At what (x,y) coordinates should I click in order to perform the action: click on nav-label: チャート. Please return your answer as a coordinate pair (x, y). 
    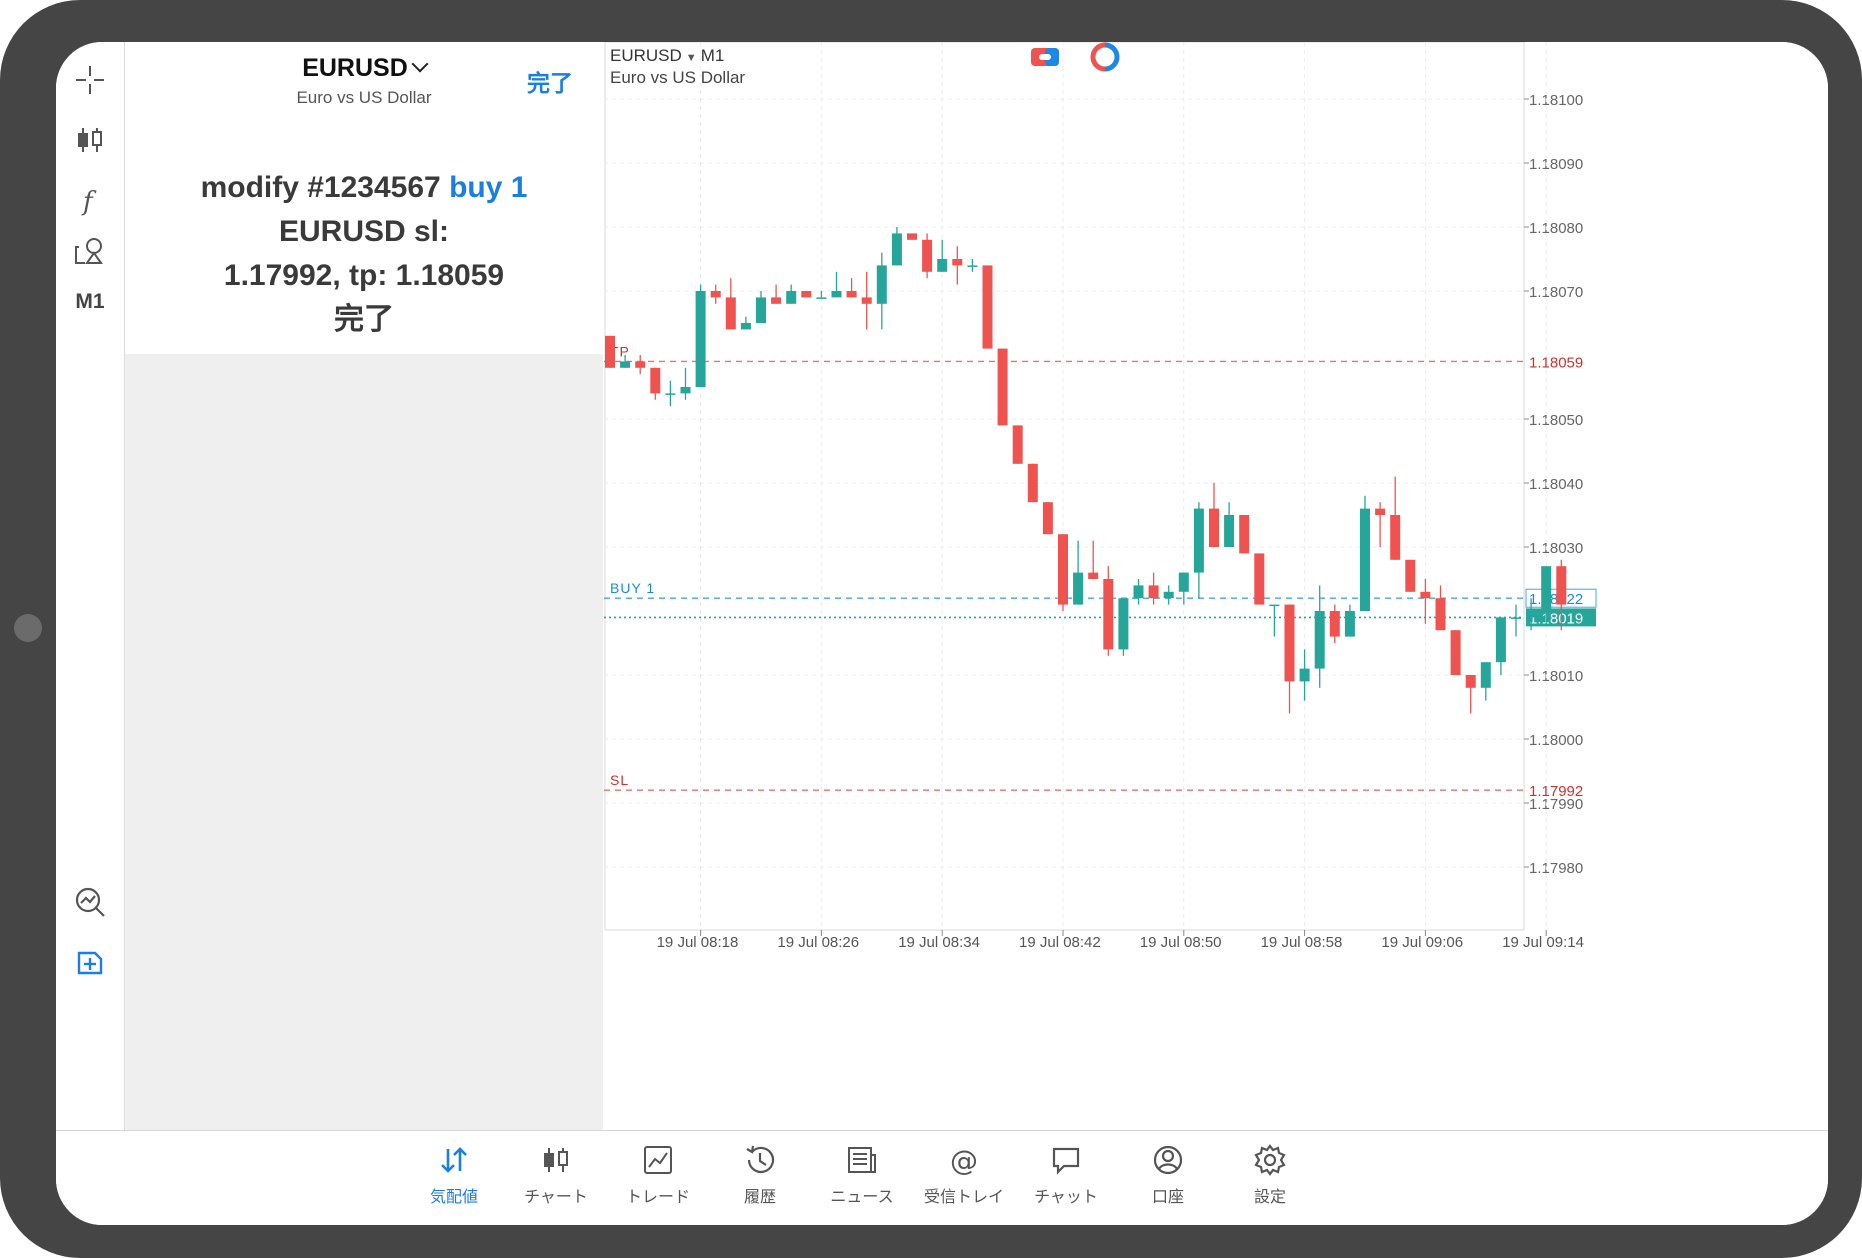
    Looking at the image, I should click on (556, 1197).